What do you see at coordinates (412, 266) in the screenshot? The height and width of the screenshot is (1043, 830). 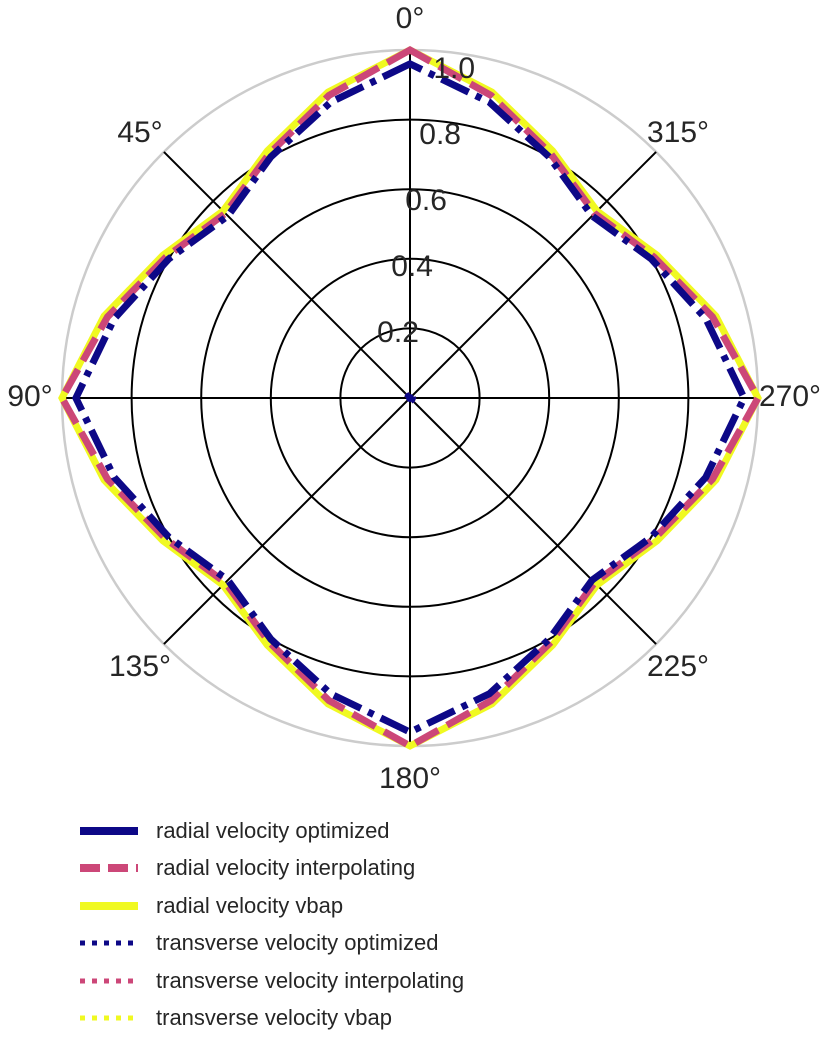 I see `r-tick-label: 0.4` at bounding box center [412, 266].